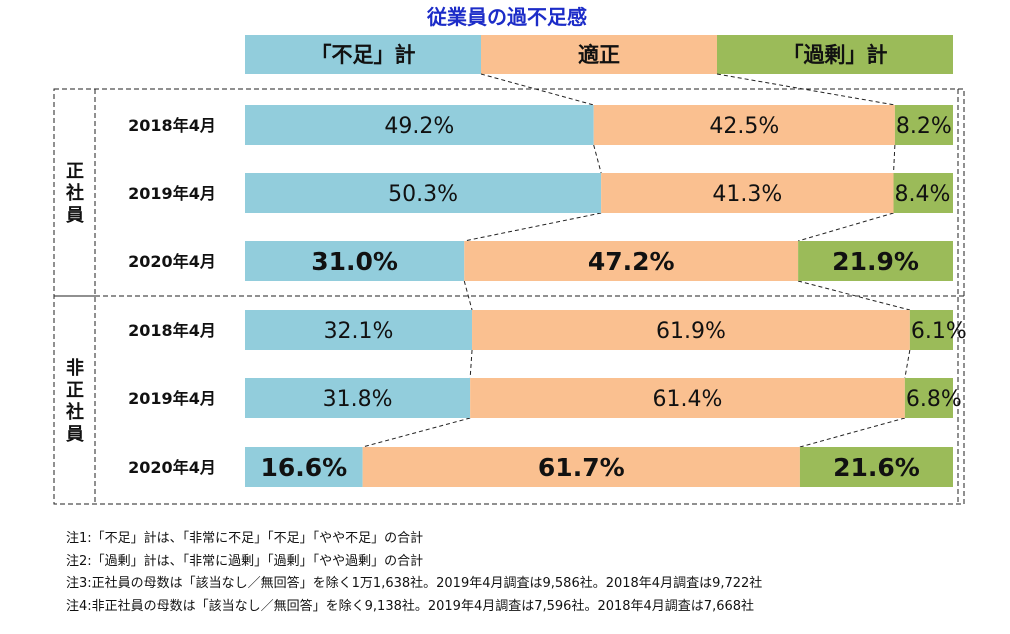 The height and width of the screenshot is (634, 1010). I want to click on group-label-1: 正社員, so click(74, 193).